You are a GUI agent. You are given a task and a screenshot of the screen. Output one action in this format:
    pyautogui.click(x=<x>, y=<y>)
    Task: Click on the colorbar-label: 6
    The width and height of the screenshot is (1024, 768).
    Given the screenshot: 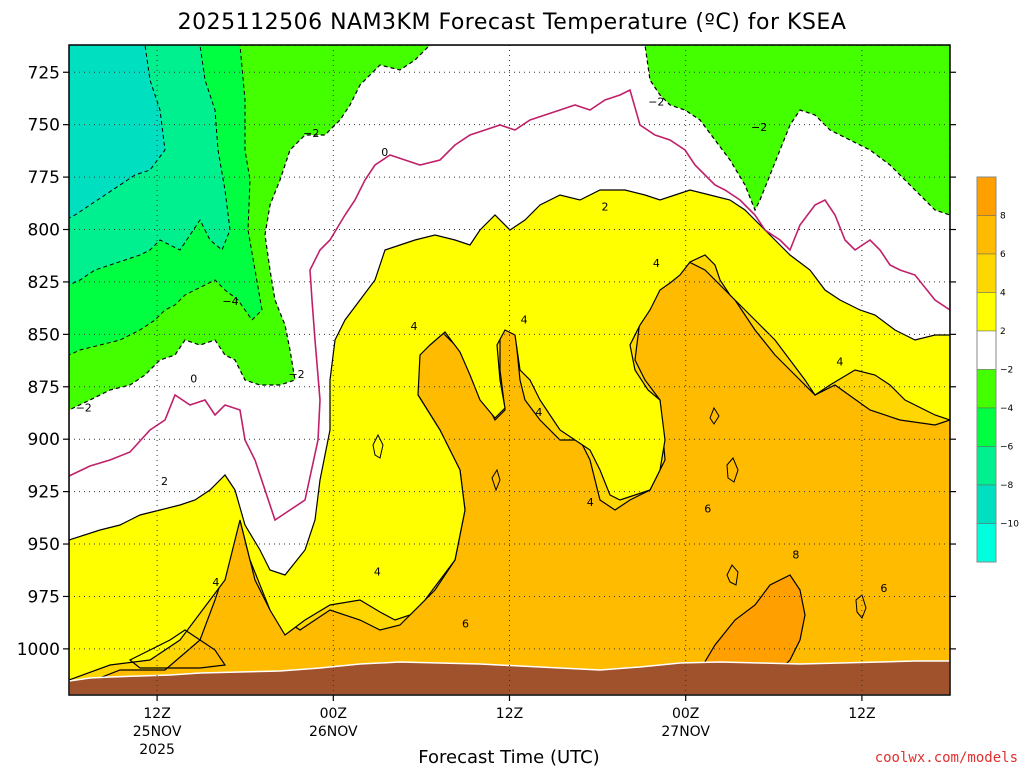 What is the action you would take?
    pyautogui.click(x=1003, y=255)
    